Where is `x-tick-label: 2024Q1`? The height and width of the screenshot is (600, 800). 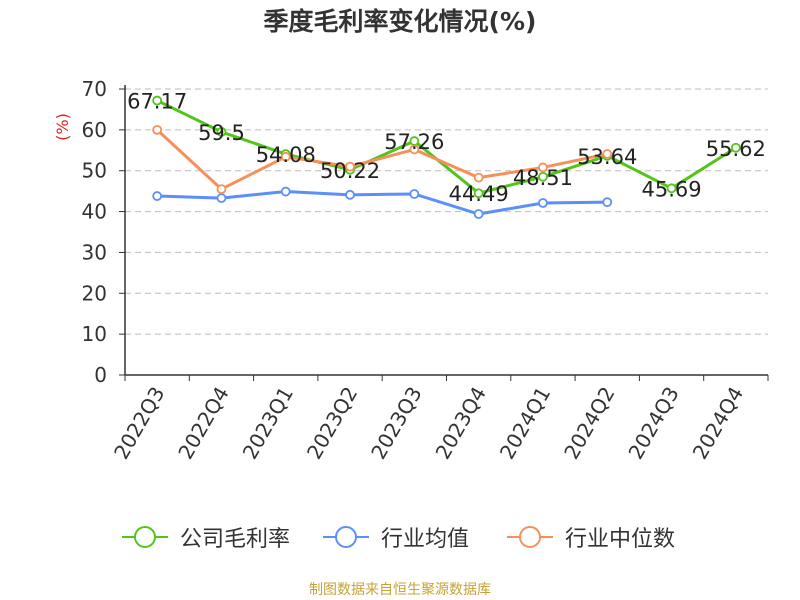 x-tick-label: 2024Q1 is located at coordinates (525, 423).